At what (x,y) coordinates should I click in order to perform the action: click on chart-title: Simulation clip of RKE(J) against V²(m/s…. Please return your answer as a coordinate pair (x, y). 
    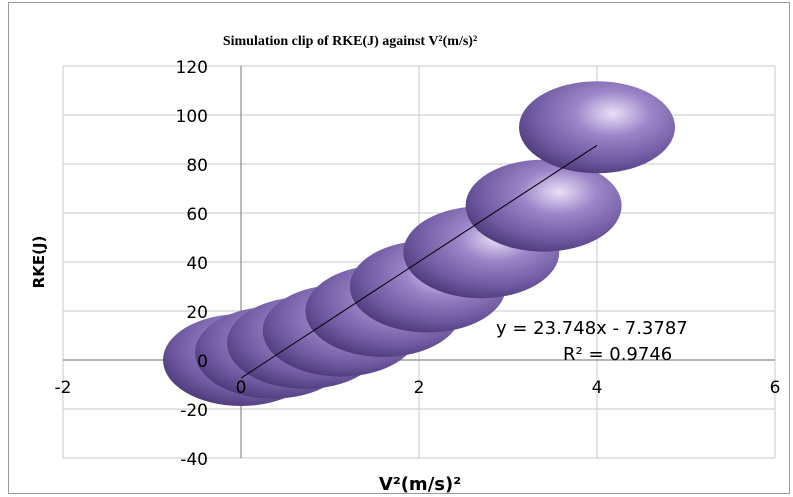
    Looking at the image, I should click on (350, 41).